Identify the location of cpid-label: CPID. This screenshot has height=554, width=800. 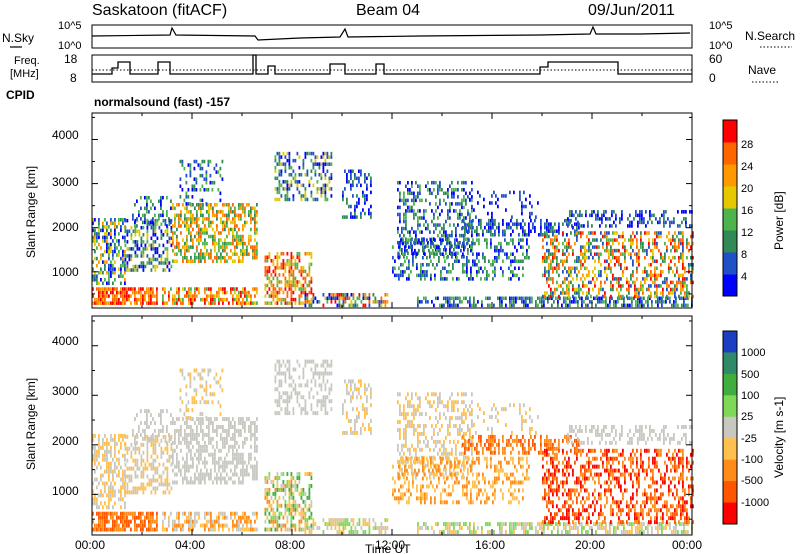
(20, 95).